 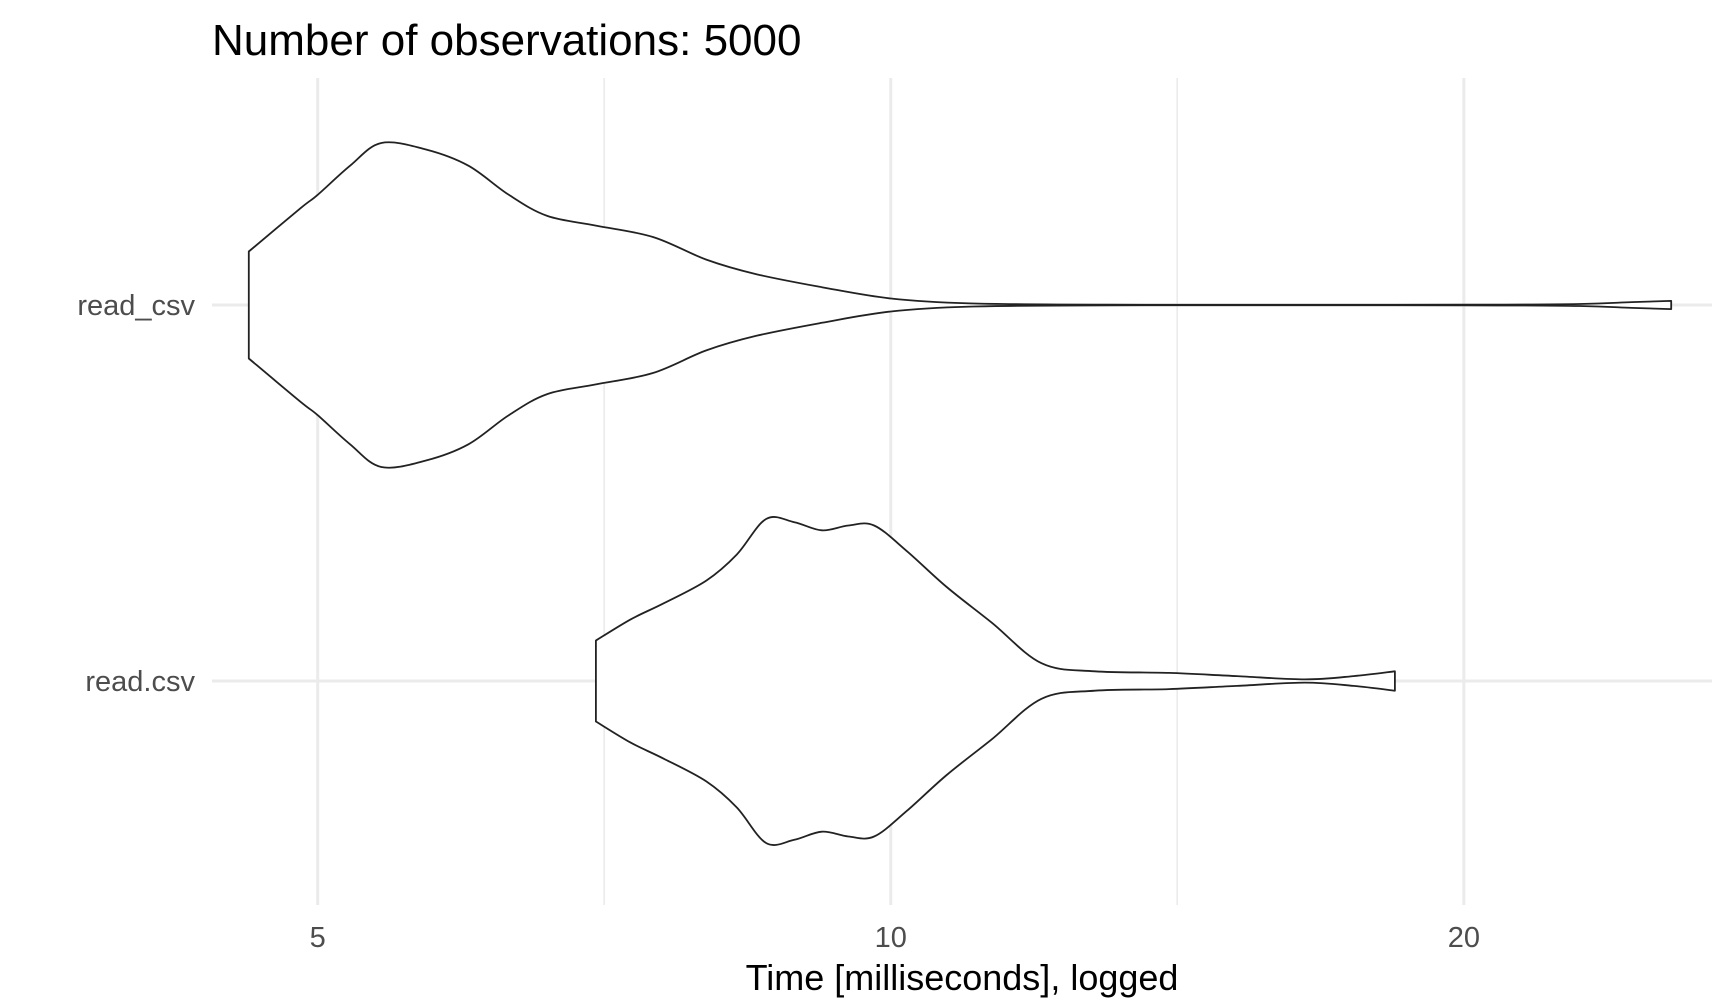 What do you see at coordinates (506, 40) in the screenshot?
I see `chart-title: Number of observations: 5000` at bounding box center [506, 40].